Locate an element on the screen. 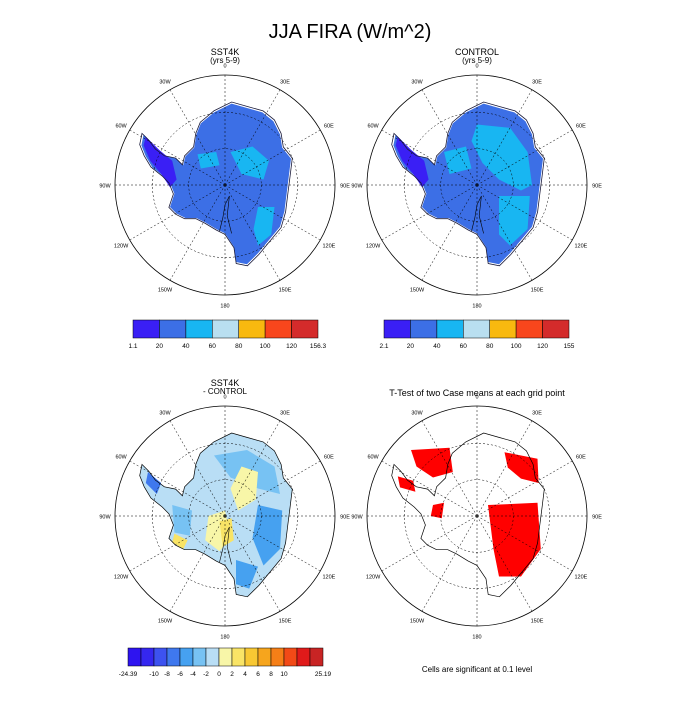  colorbar-diff: -24.39 -10 -8 -6 -4 -2 0 2 4 6 8 10 25.19 is located at coordinates (225, 662).